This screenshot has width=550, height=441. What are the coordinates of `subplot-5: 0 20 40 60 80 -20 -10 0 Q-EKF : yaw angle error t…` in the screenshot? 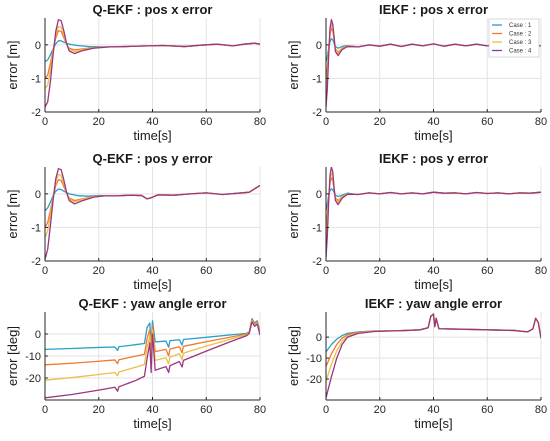 It's located at (135, 363).